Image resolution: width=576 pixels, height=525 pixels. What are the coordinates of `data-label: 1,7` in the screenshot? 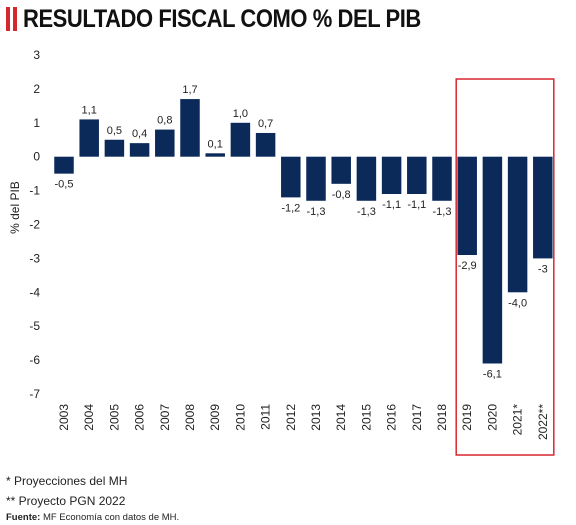 It's located at (189, 90).